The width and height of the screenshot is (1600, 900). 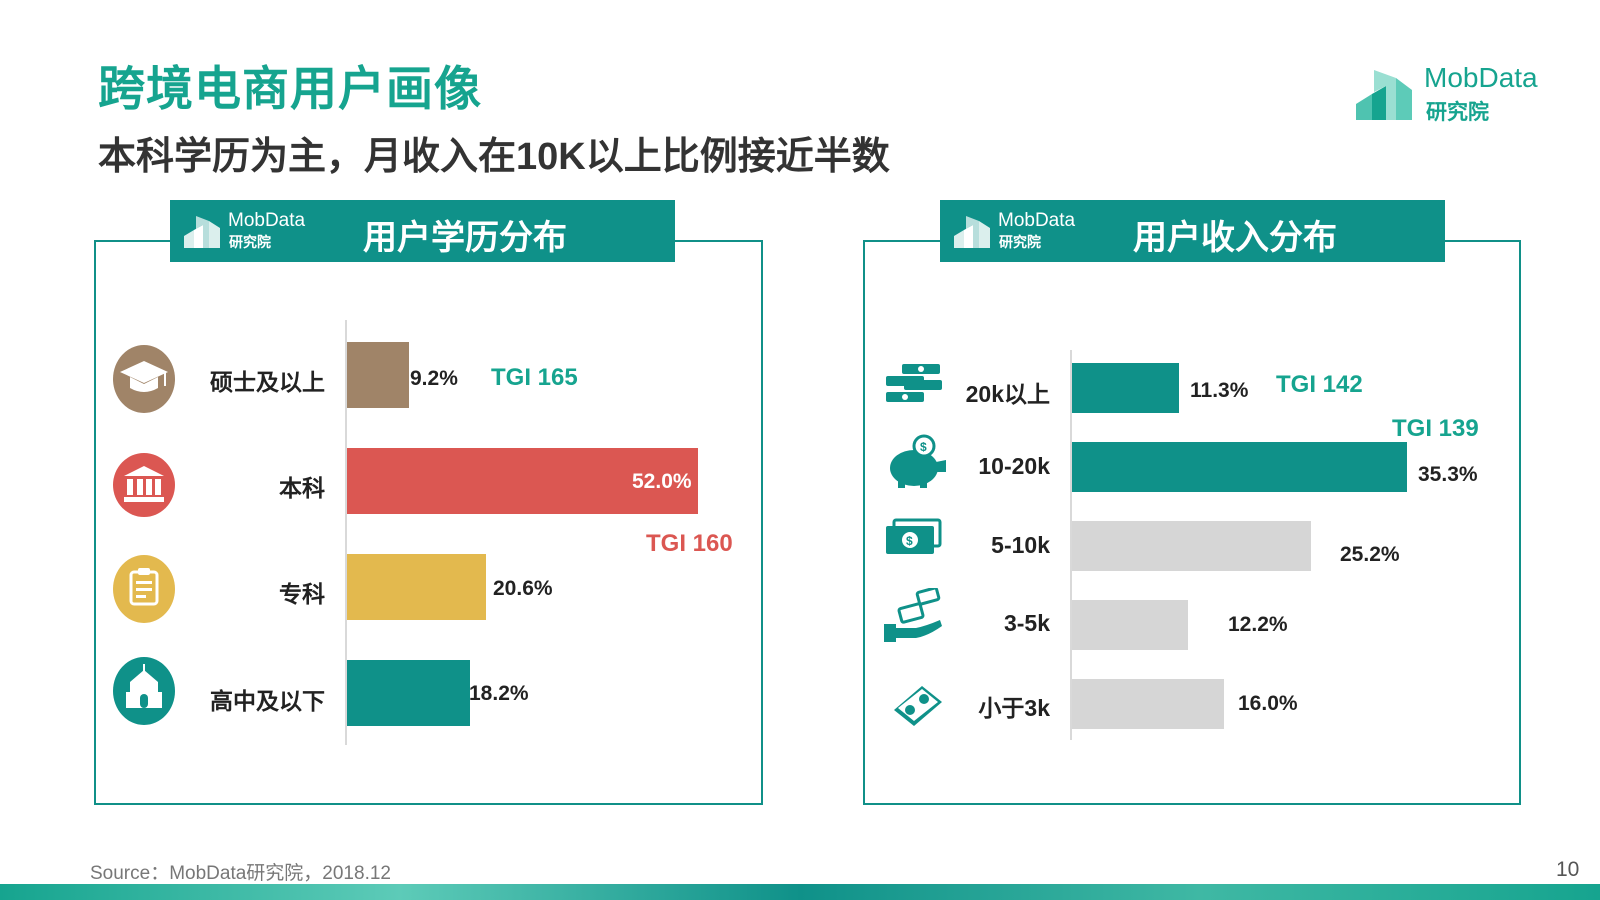 I want to click on hand-money-icon, so click(x=913, y=615).